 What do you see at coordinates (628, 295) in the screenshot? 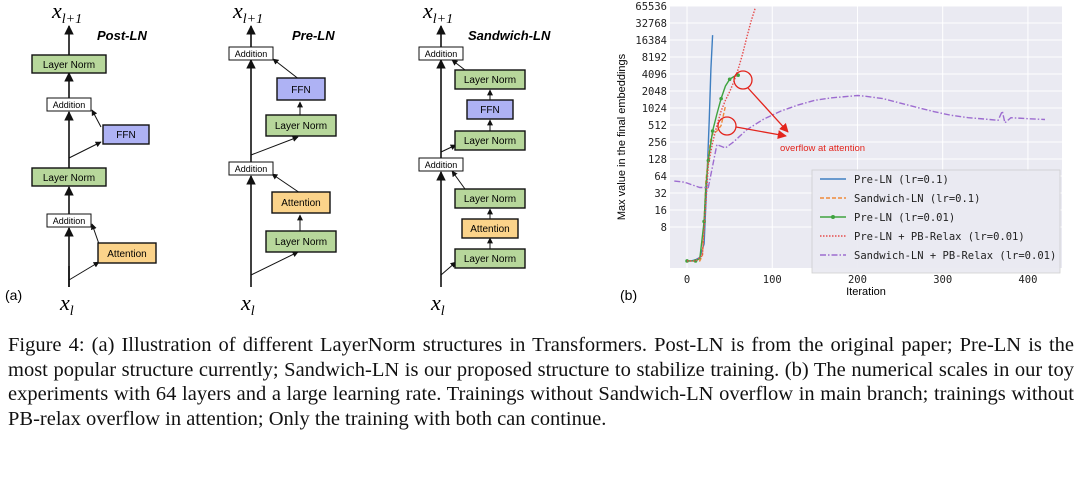
I see `panel-b-label: (b)` at bounding box center [628, 295].